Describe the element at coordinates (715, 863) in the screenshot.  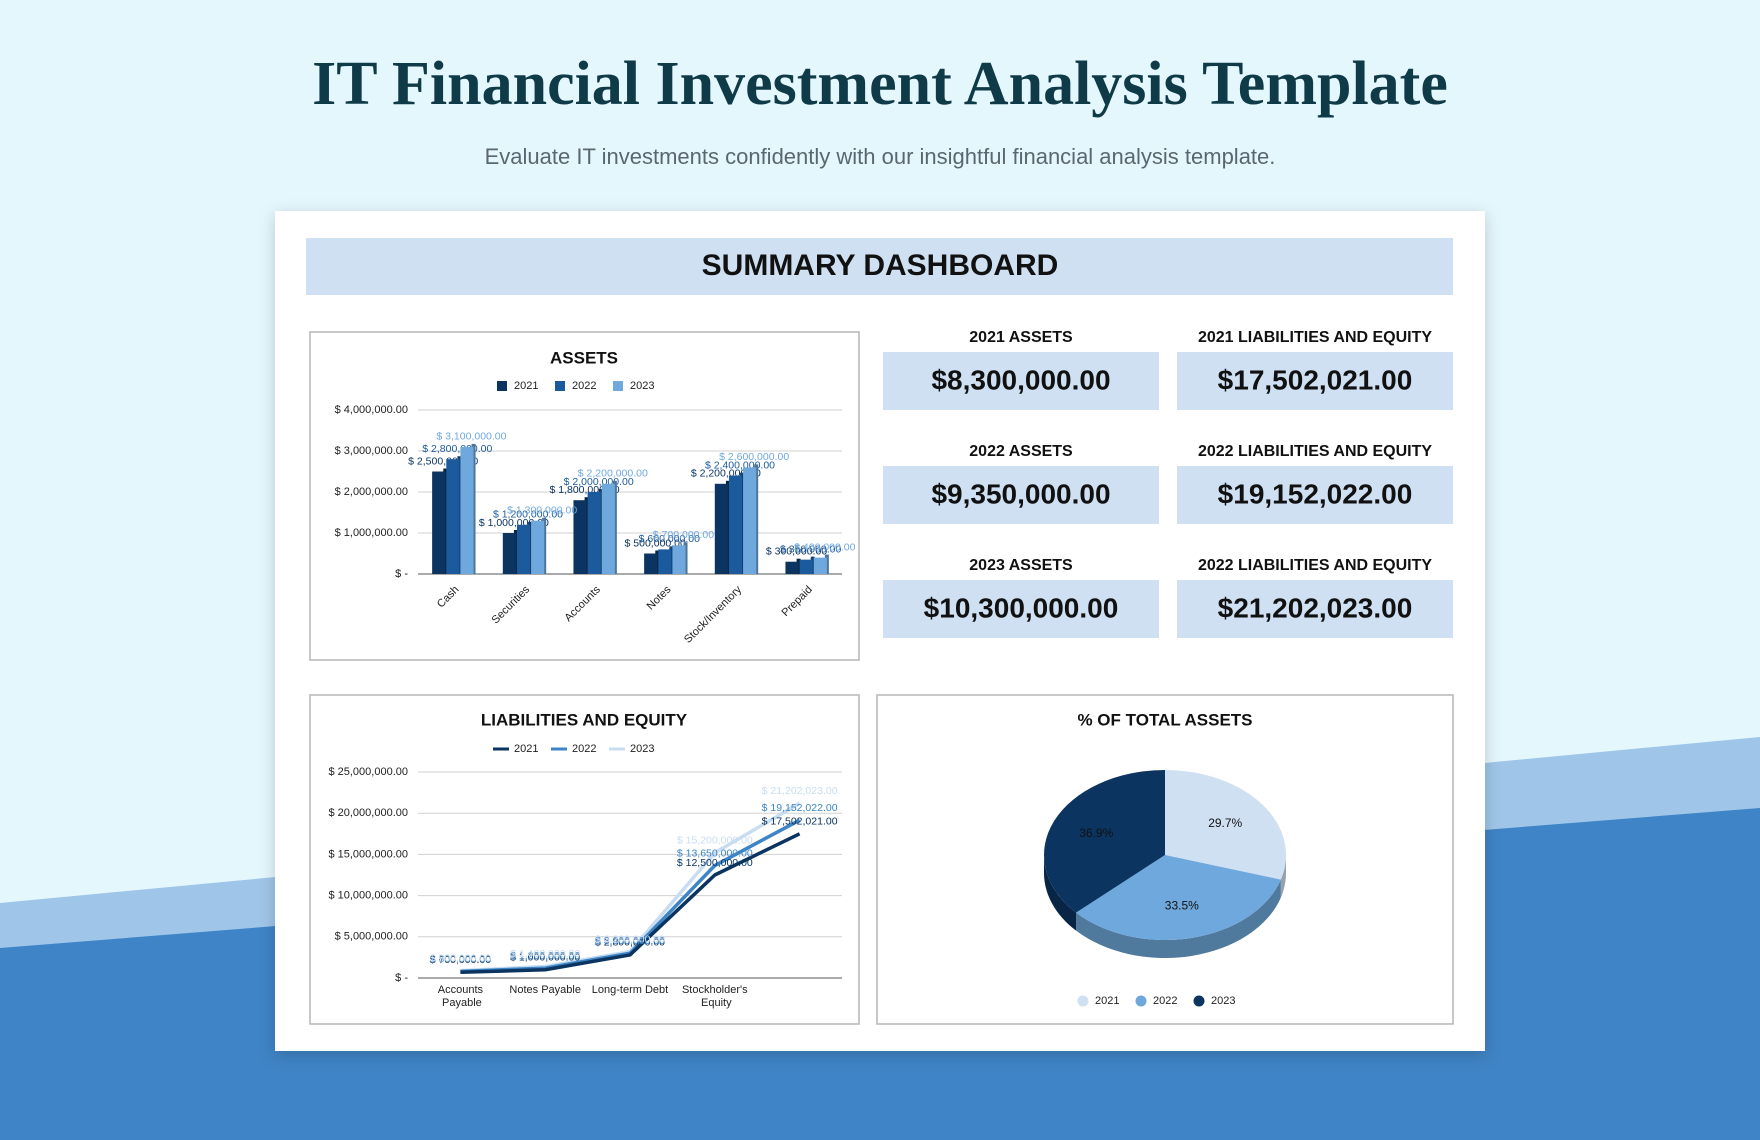
I see `data-label: $ 12,500,000.00` at that location.